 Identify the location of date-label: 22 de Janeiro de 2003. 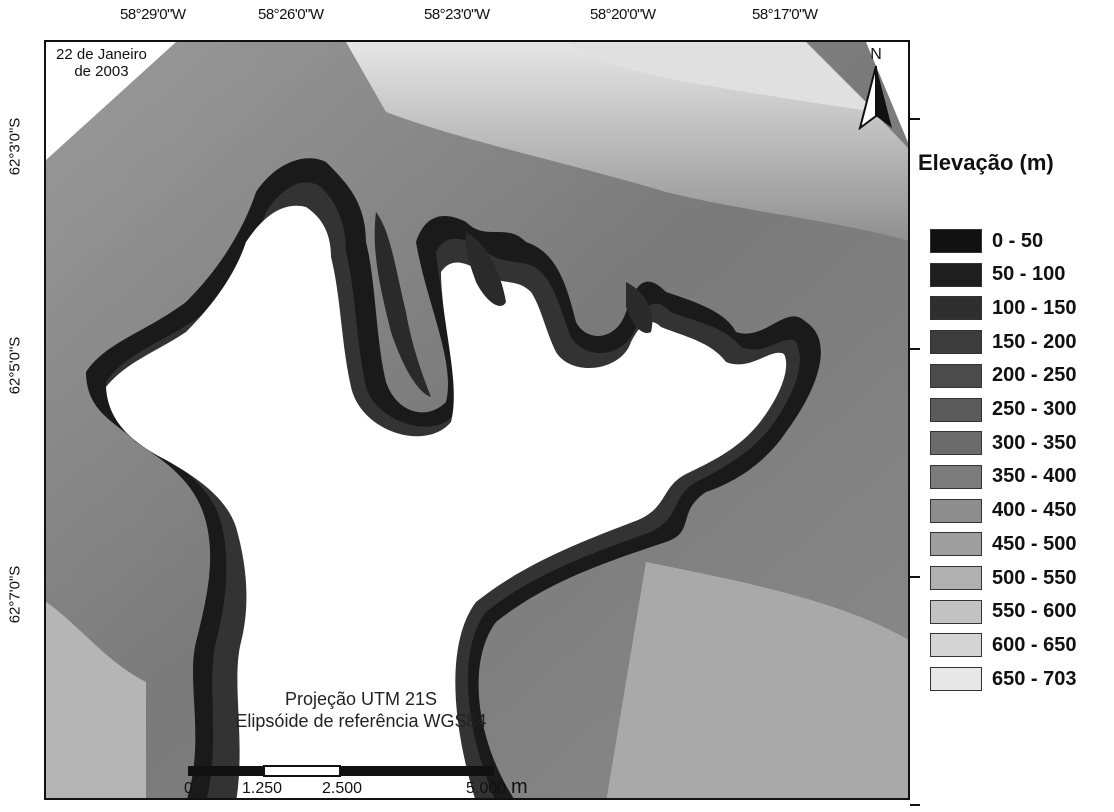
(101, 63).